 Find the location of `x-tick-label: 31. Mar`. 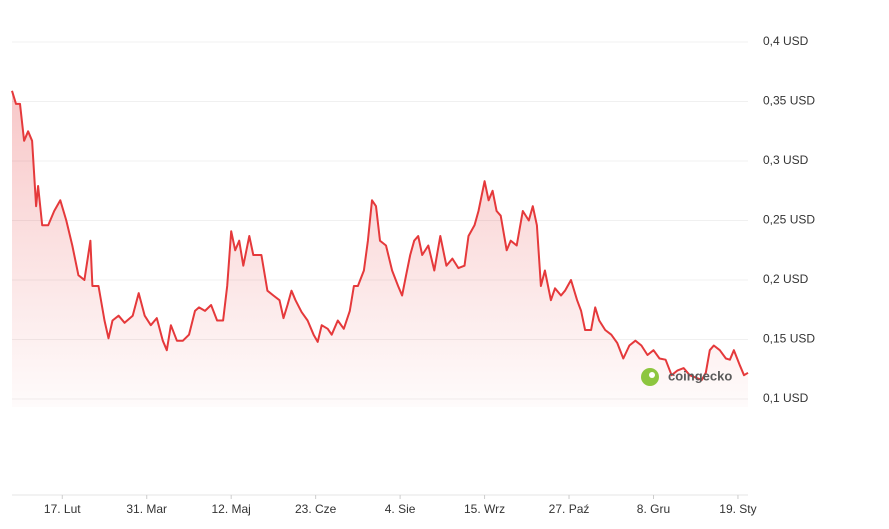

x-tick-label: 31. Mar is located at coordinates (146, 509).